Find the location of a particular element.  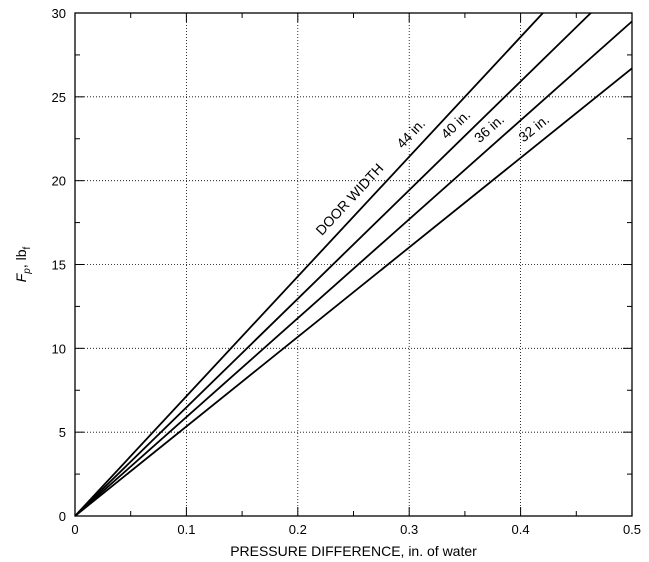

x-tick-label: 0.3 is located at coordinates (409, 529).